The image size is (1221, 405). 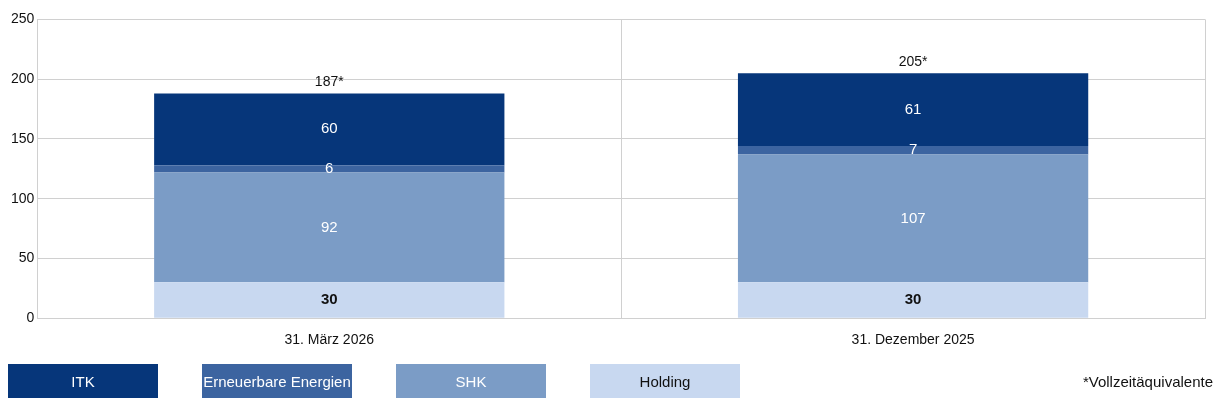 I want to click on y-tick-label: 250, so click(x=23, y=18).